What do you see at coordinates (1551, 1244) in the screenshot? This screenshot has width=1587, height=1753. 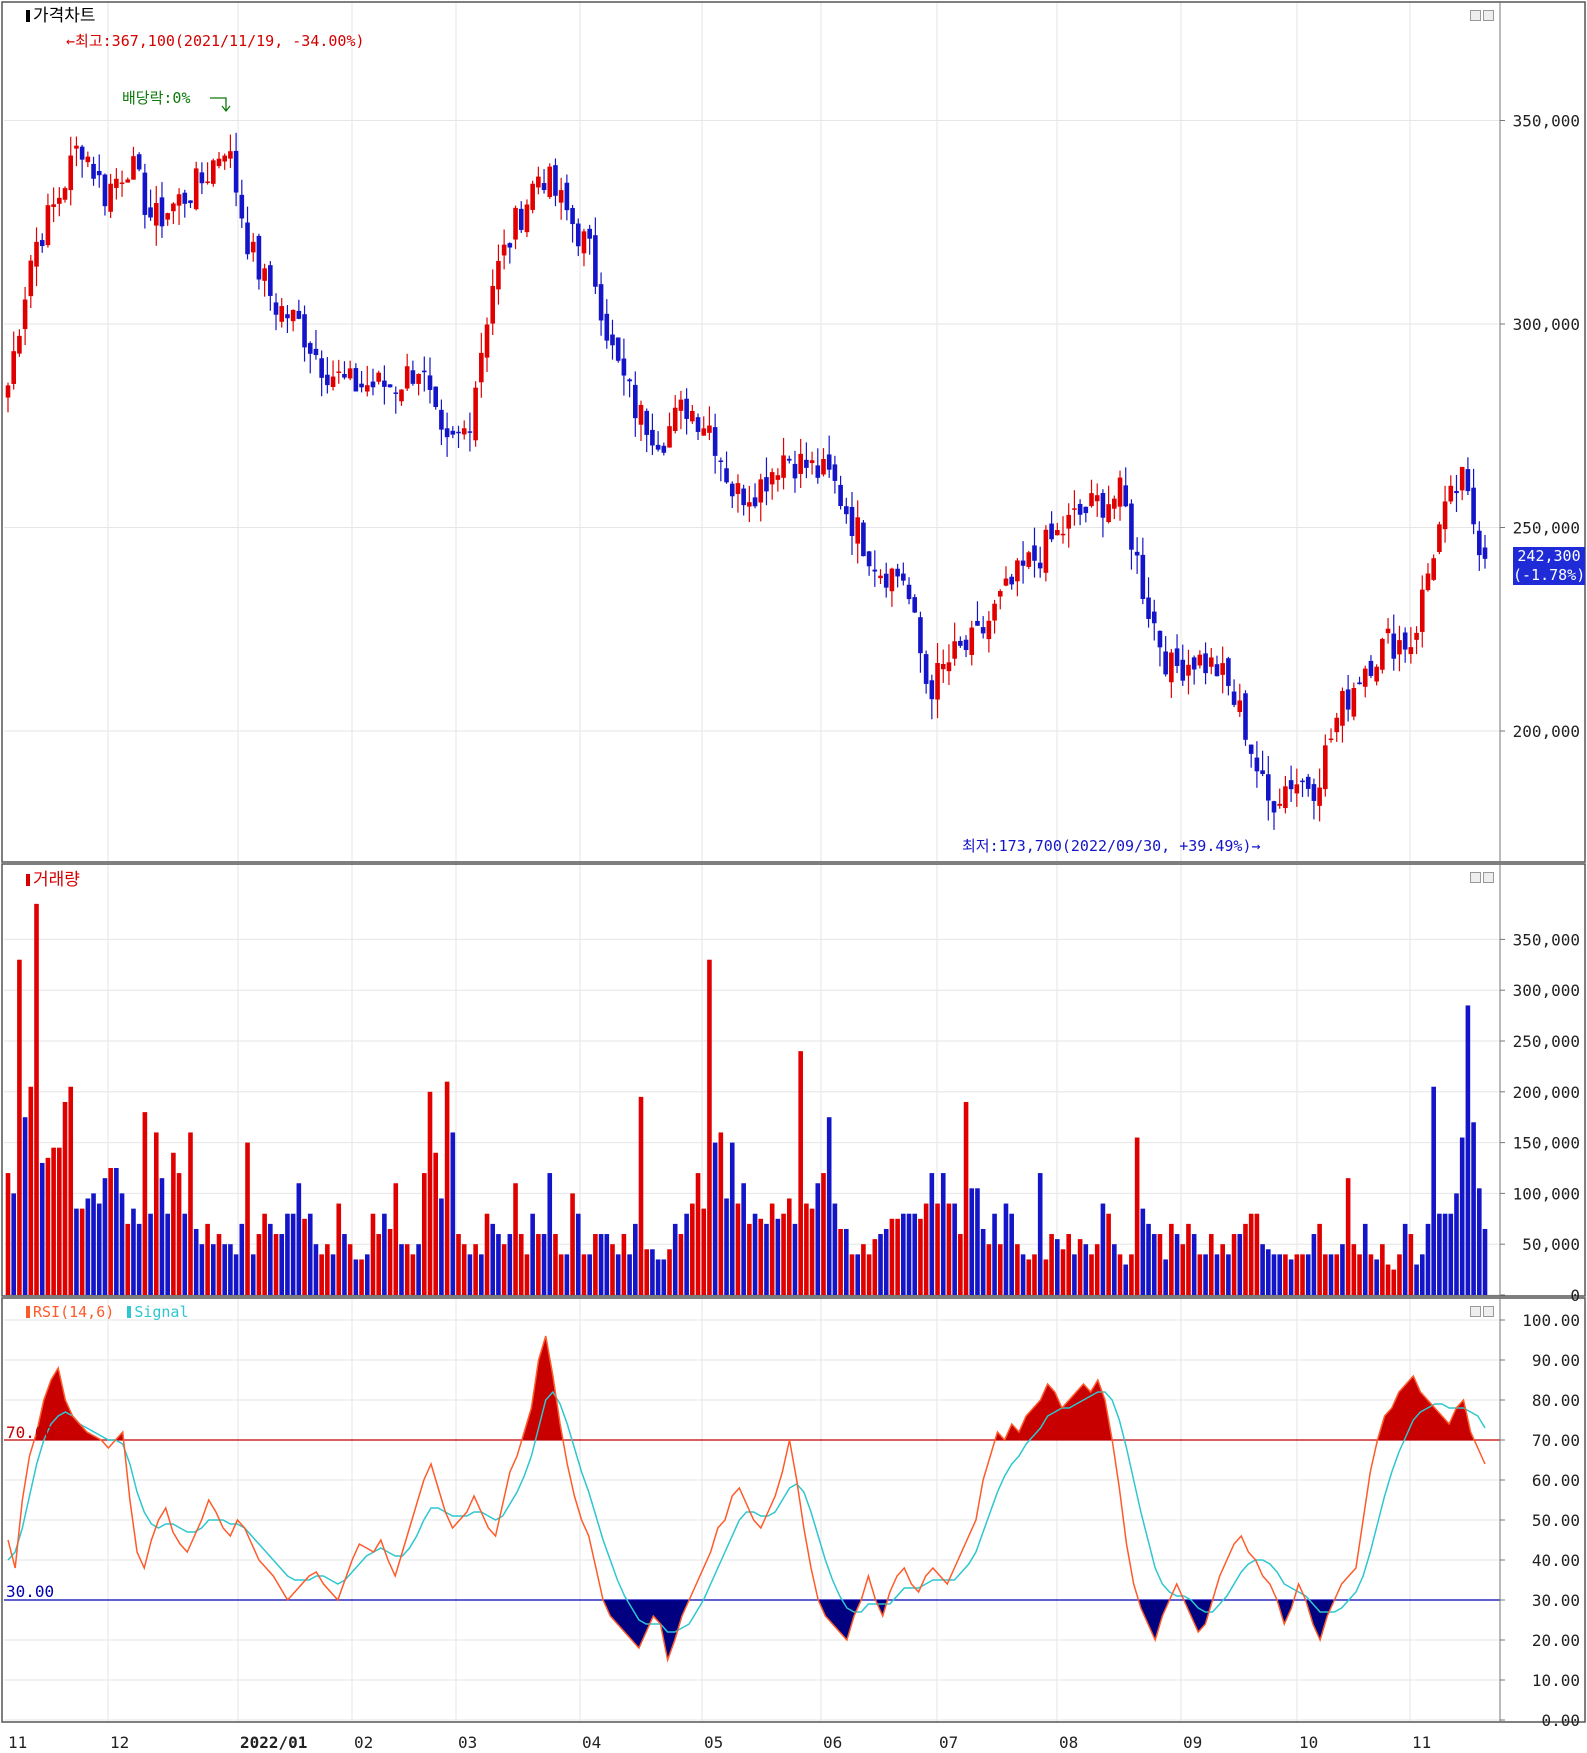 I see `y-tick-label: 50,000` at bounding box center [1551, 1244].